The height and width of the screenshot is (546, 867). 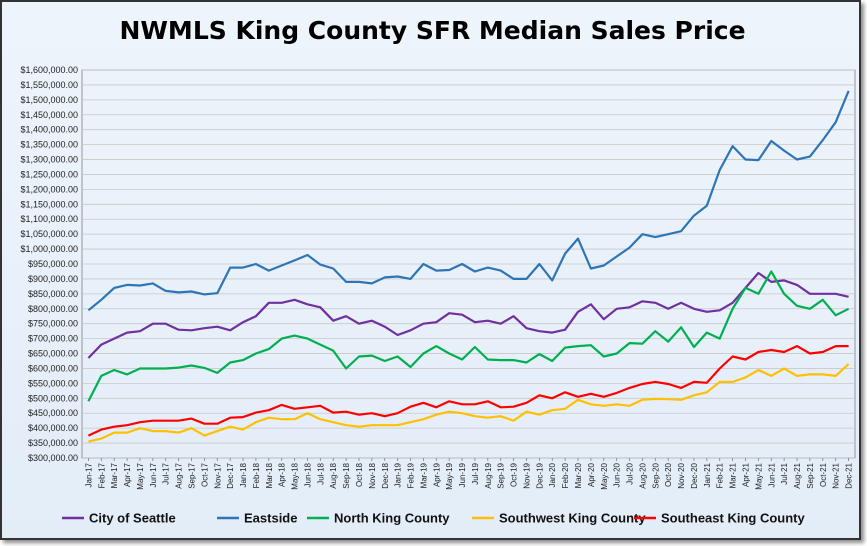 What do you see at coordinates (836, 475) in the screenshot?
I see `x-tick-label: Nov-21` at bounding box center [836, 475].